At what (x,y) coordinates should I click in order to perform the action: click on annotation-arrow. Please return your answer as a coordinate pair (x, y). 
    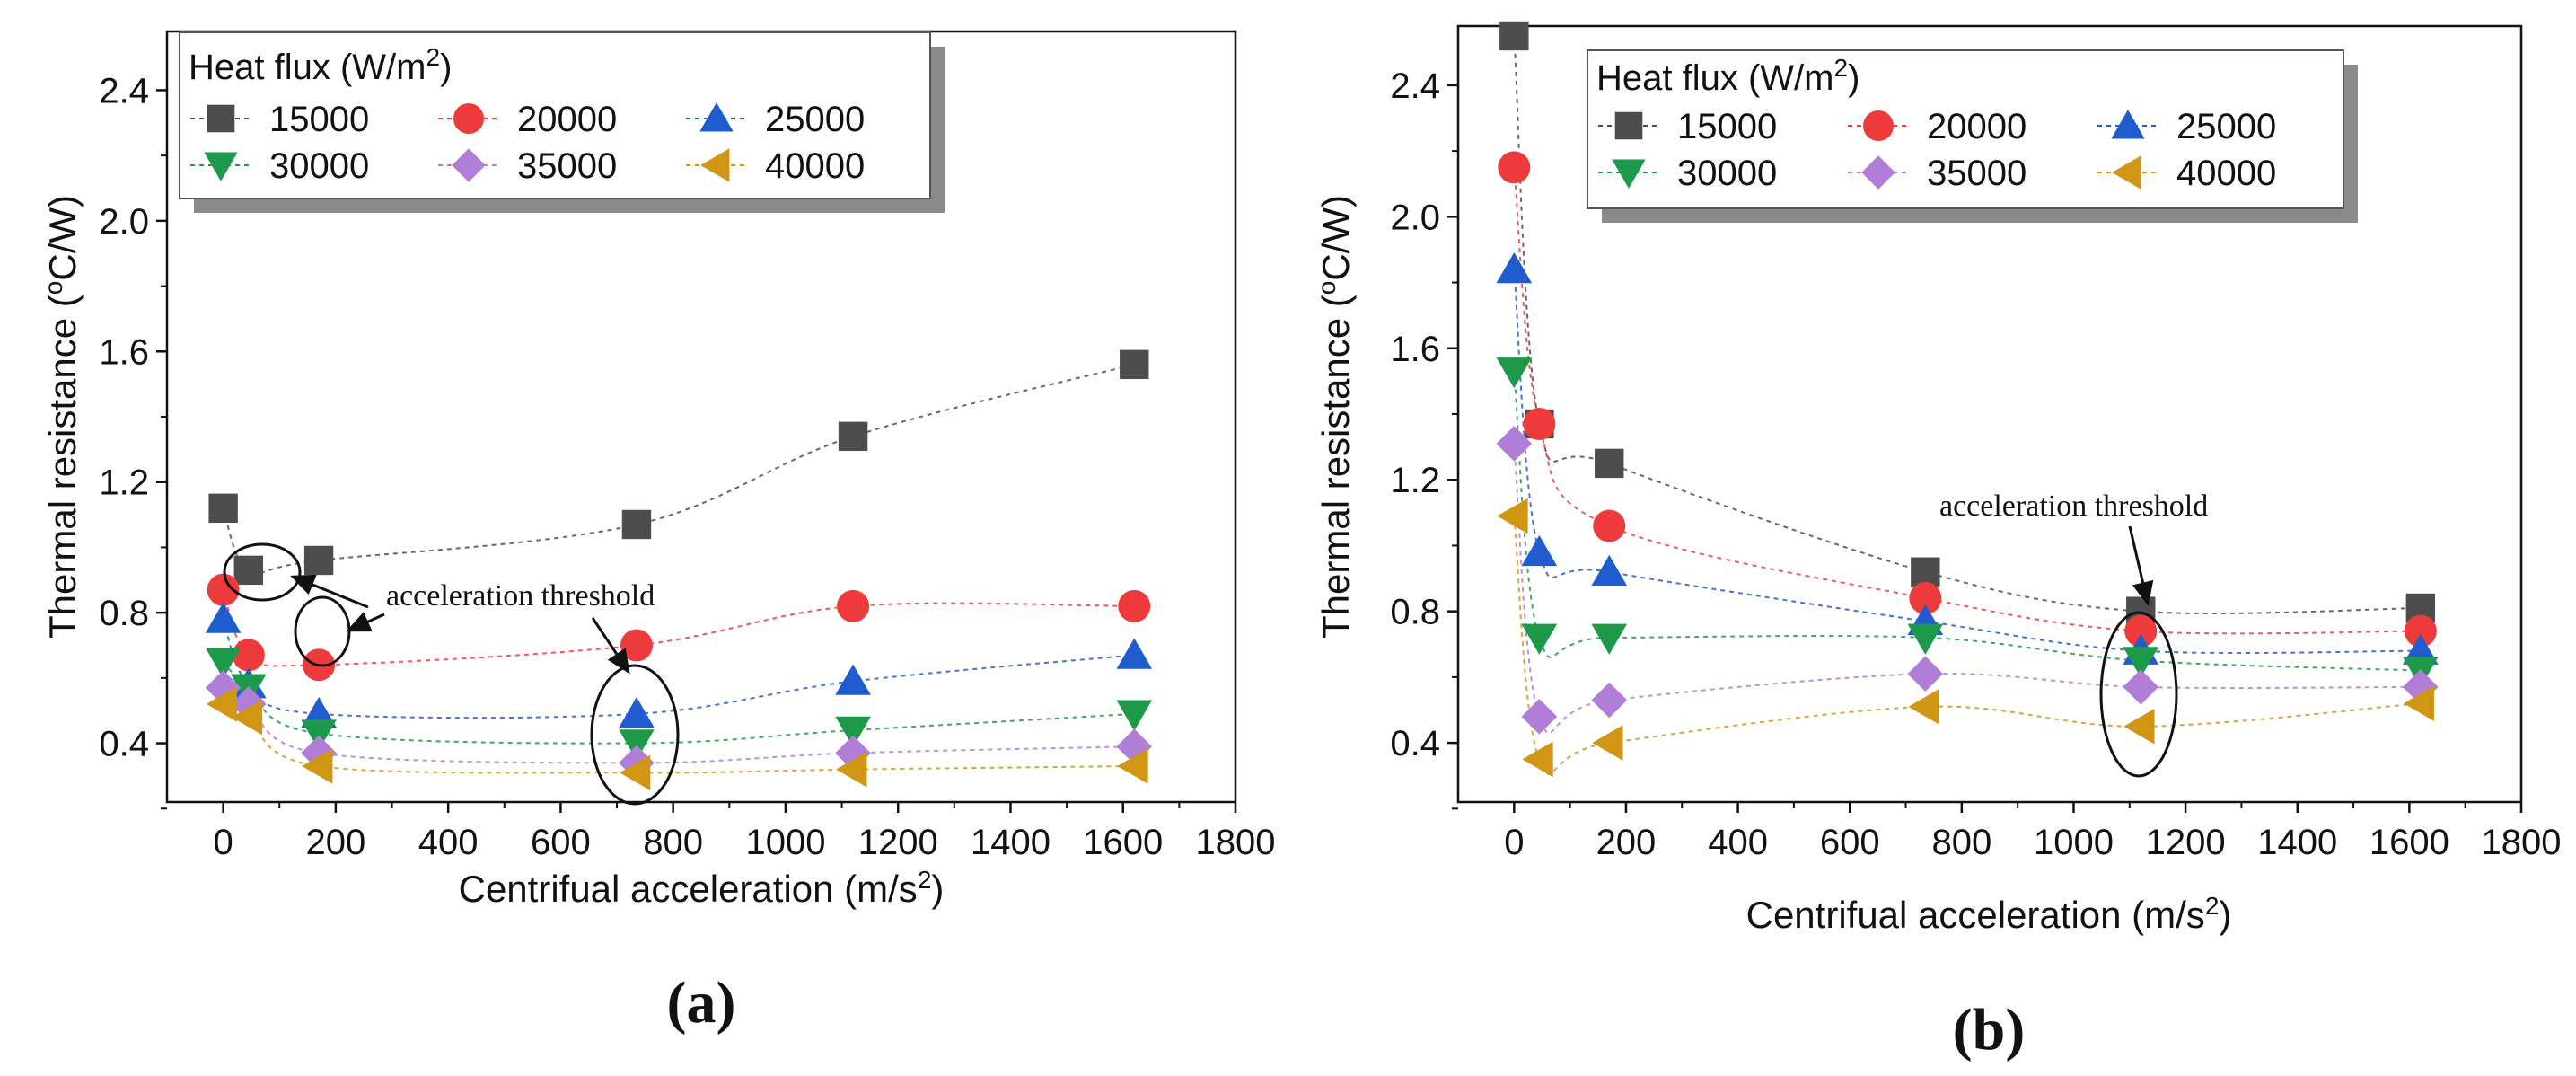
    Looking at the image, I should click on (2141, 566).